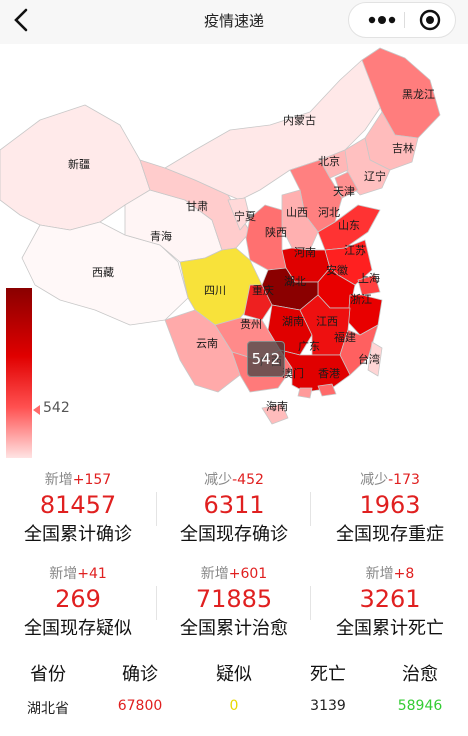 This screenshot has height=736, width=468. What do you see at coordinates (248, 574) in the screenshot?
I see `stat-delta-value: +601` at bounding box center [248, 574].